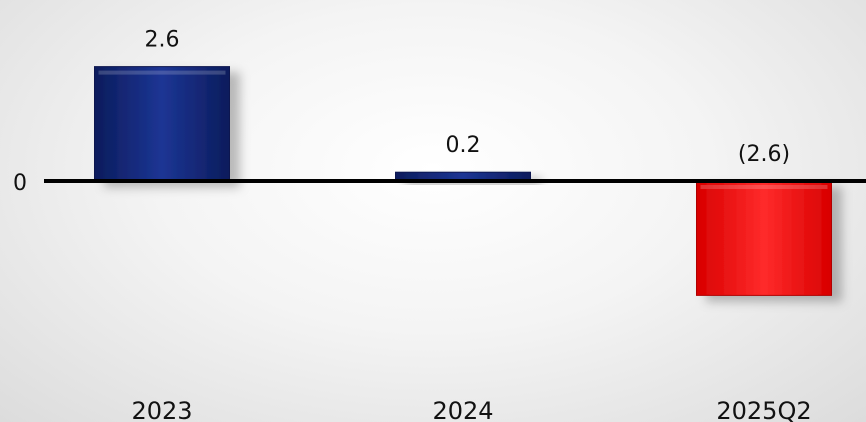  I want to click on x-tick-label-2023: 2023, so click(161, 409).